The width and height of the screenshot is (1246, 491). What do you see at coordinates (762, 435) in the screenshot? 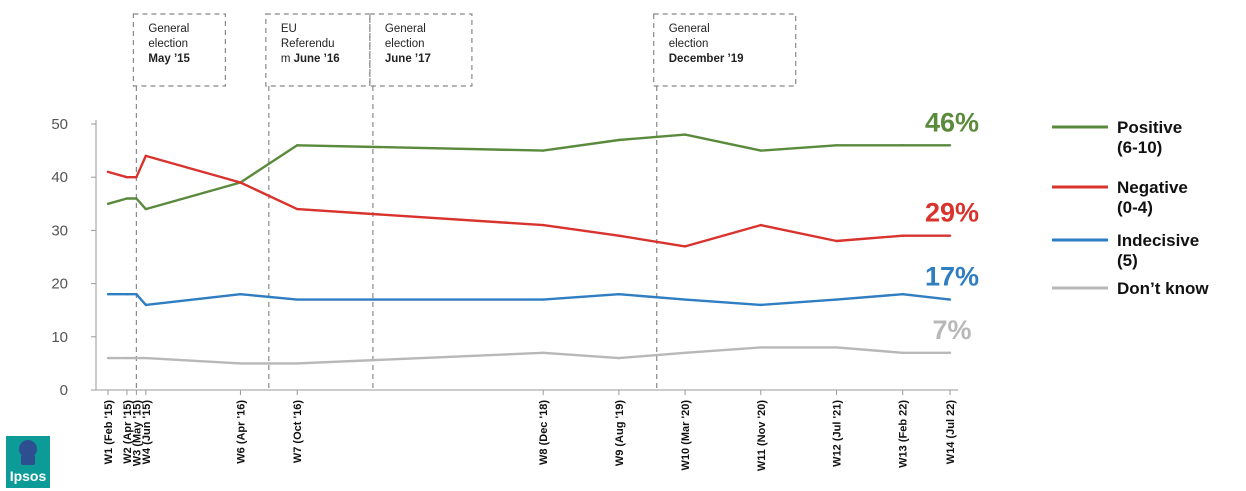
I see `x-tick-label: W11 (Nov '20)` at bounding box center [762, 435].